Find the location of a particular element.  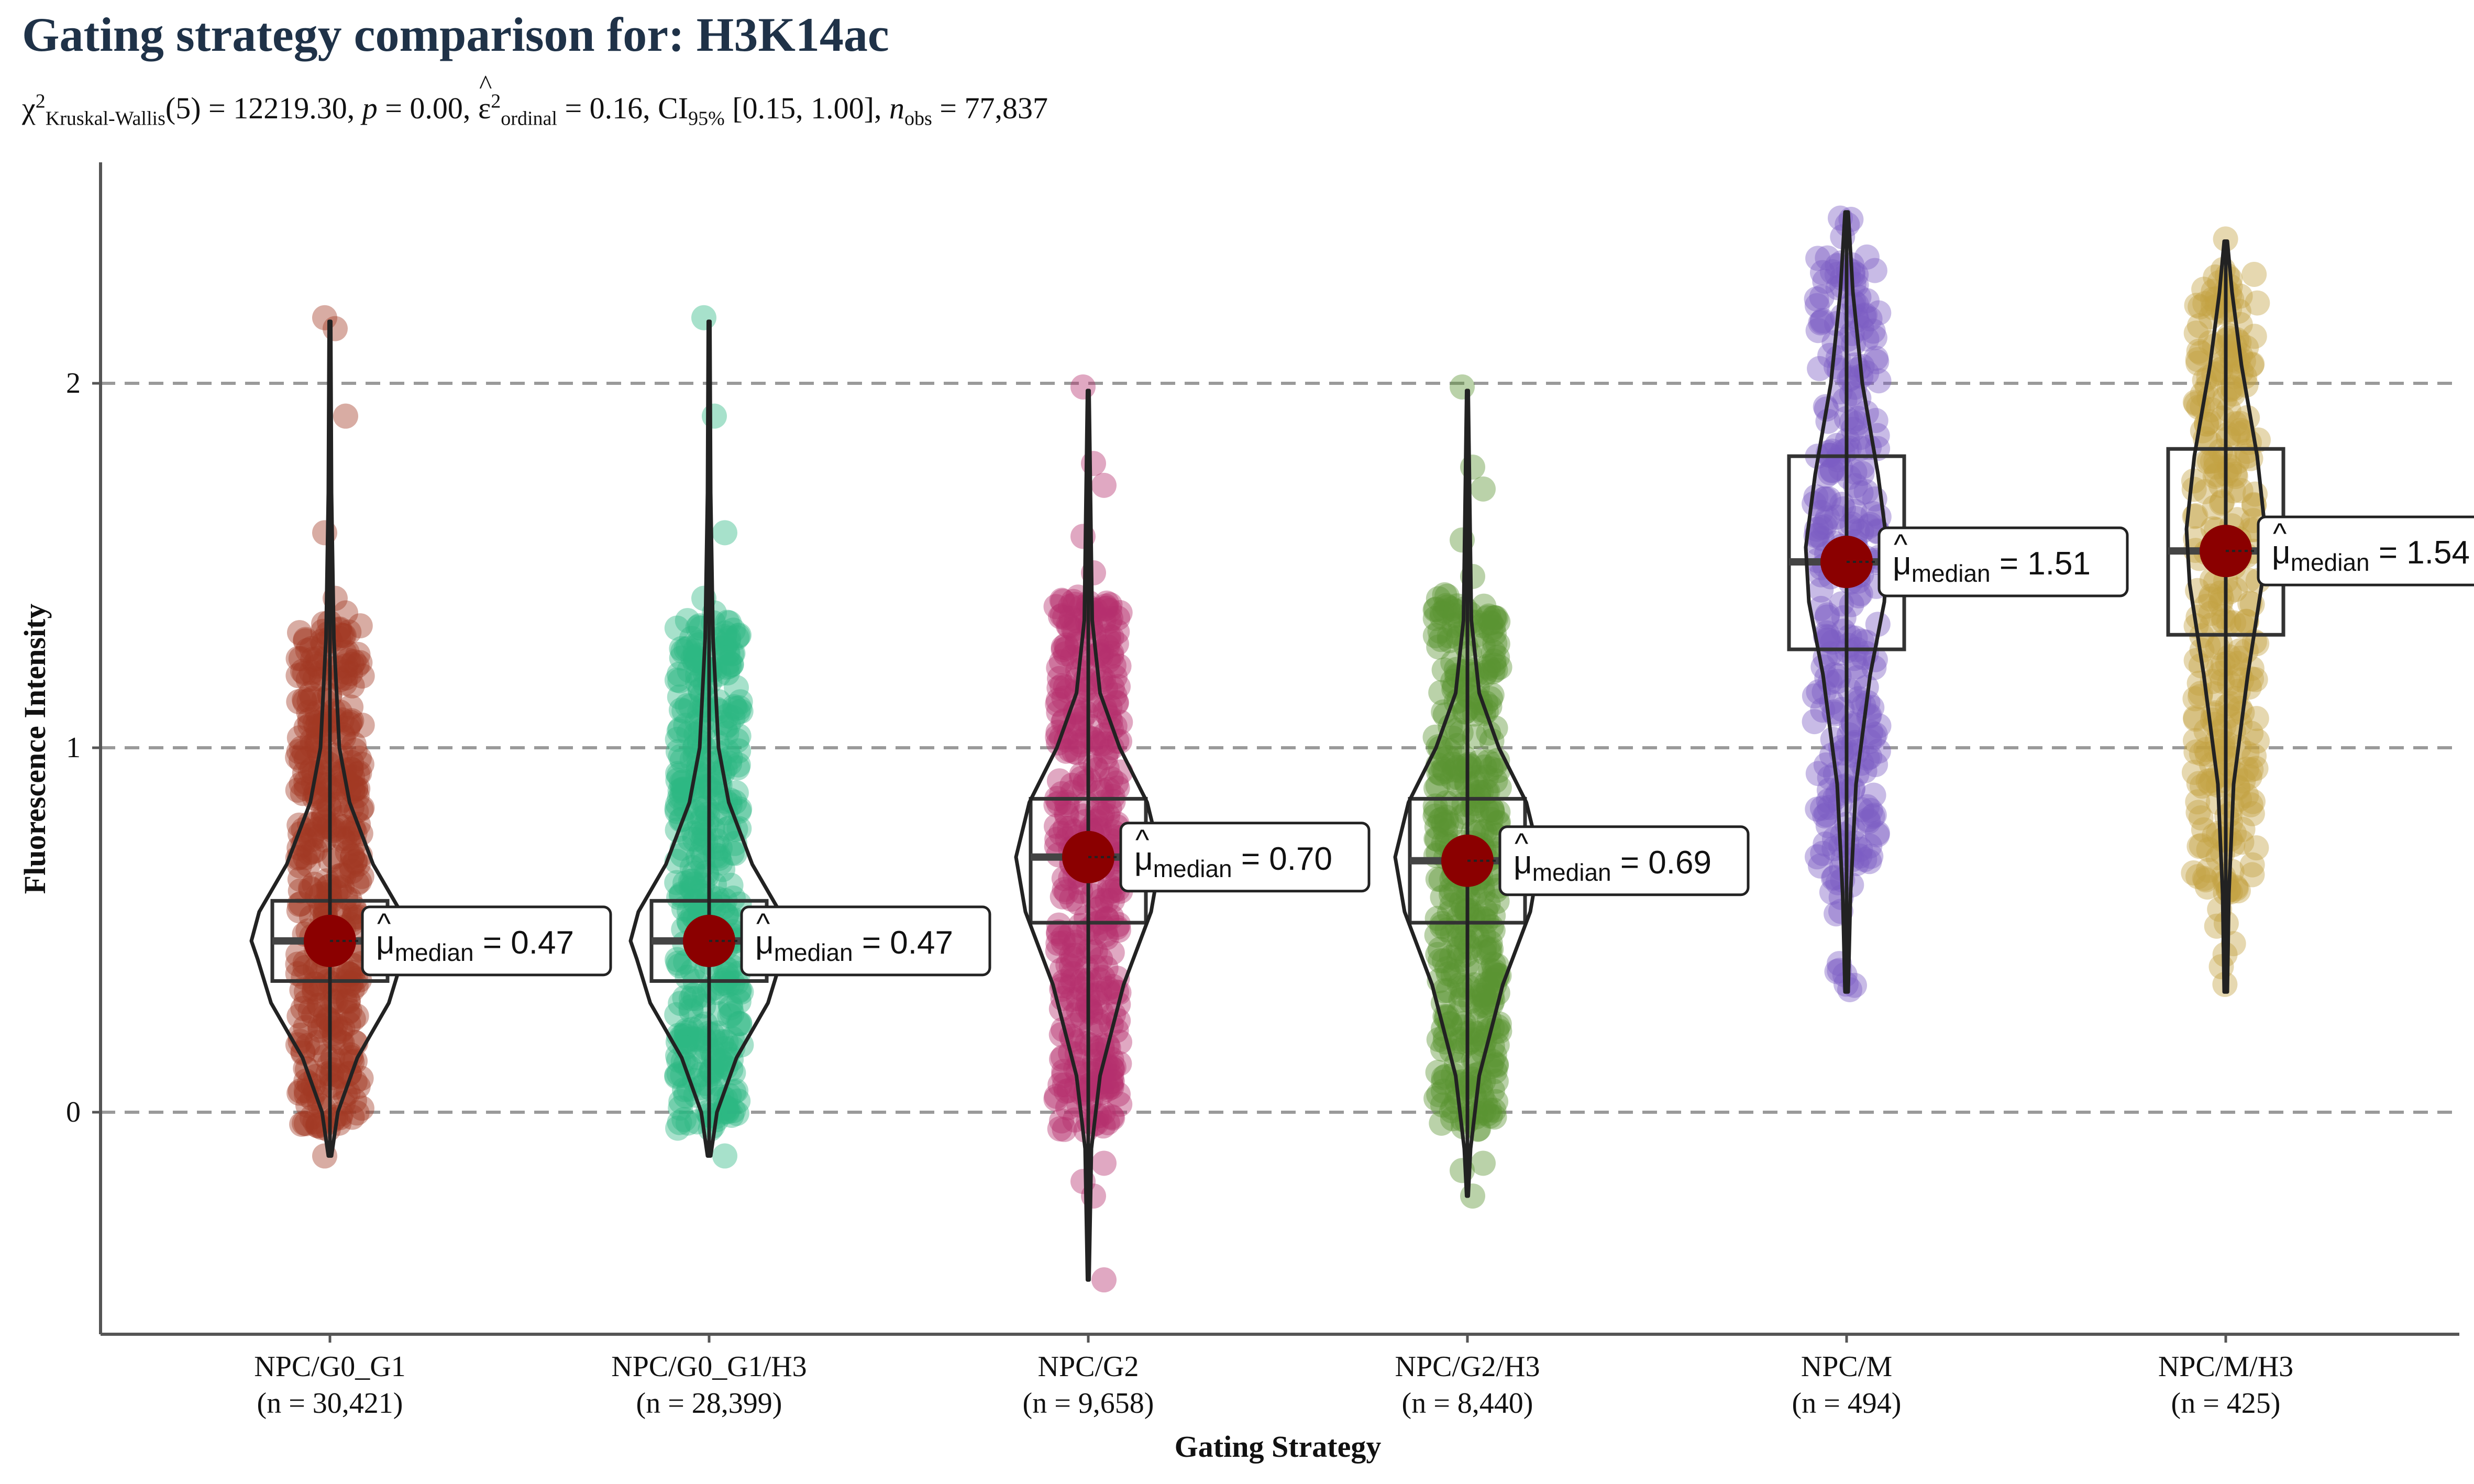

chart-title: Gating strategy comparison for: H3K14ac is located at coordinates (455, 34).